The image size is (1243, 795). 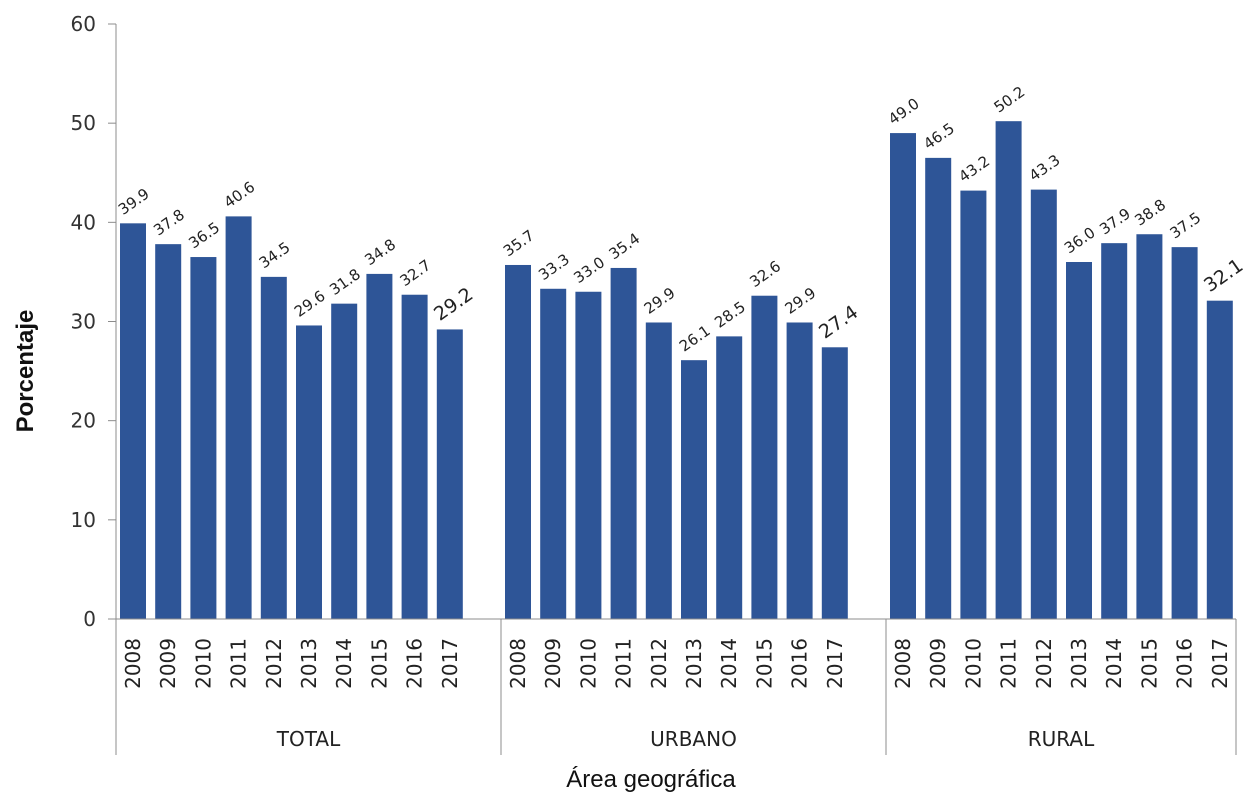 I want to click on data-label: 50.2, so click(x=1010, y=100).